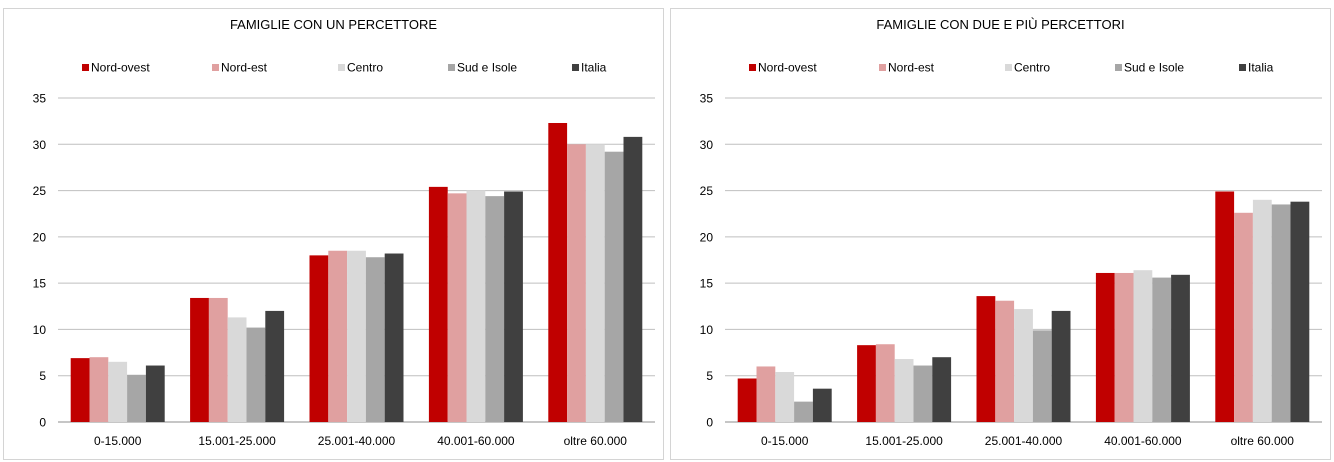 This screenshot has width=1334, height=462. I want to click on y-tick-label: 30, so click(707, 145).